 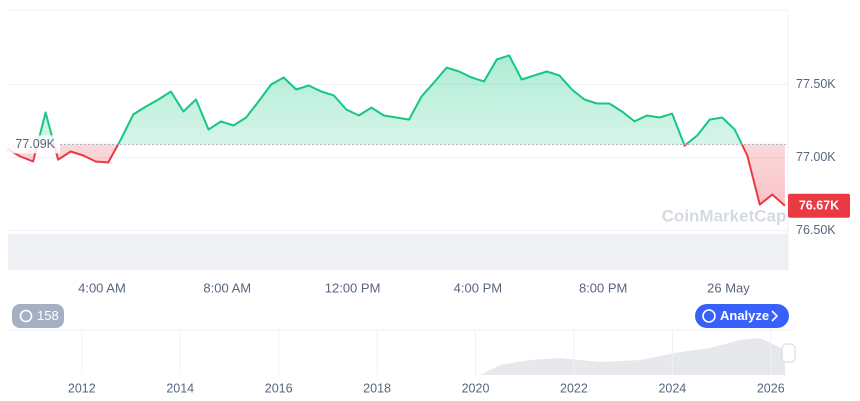 I want to click on navigator-year: 2016, so click(x=279, y=388).